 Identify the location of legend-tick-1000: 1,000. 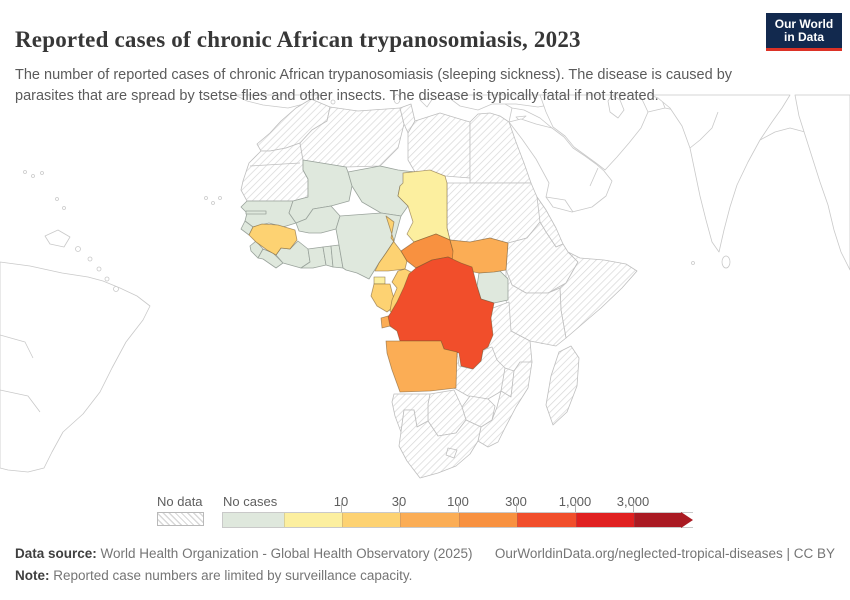
(575, 501).